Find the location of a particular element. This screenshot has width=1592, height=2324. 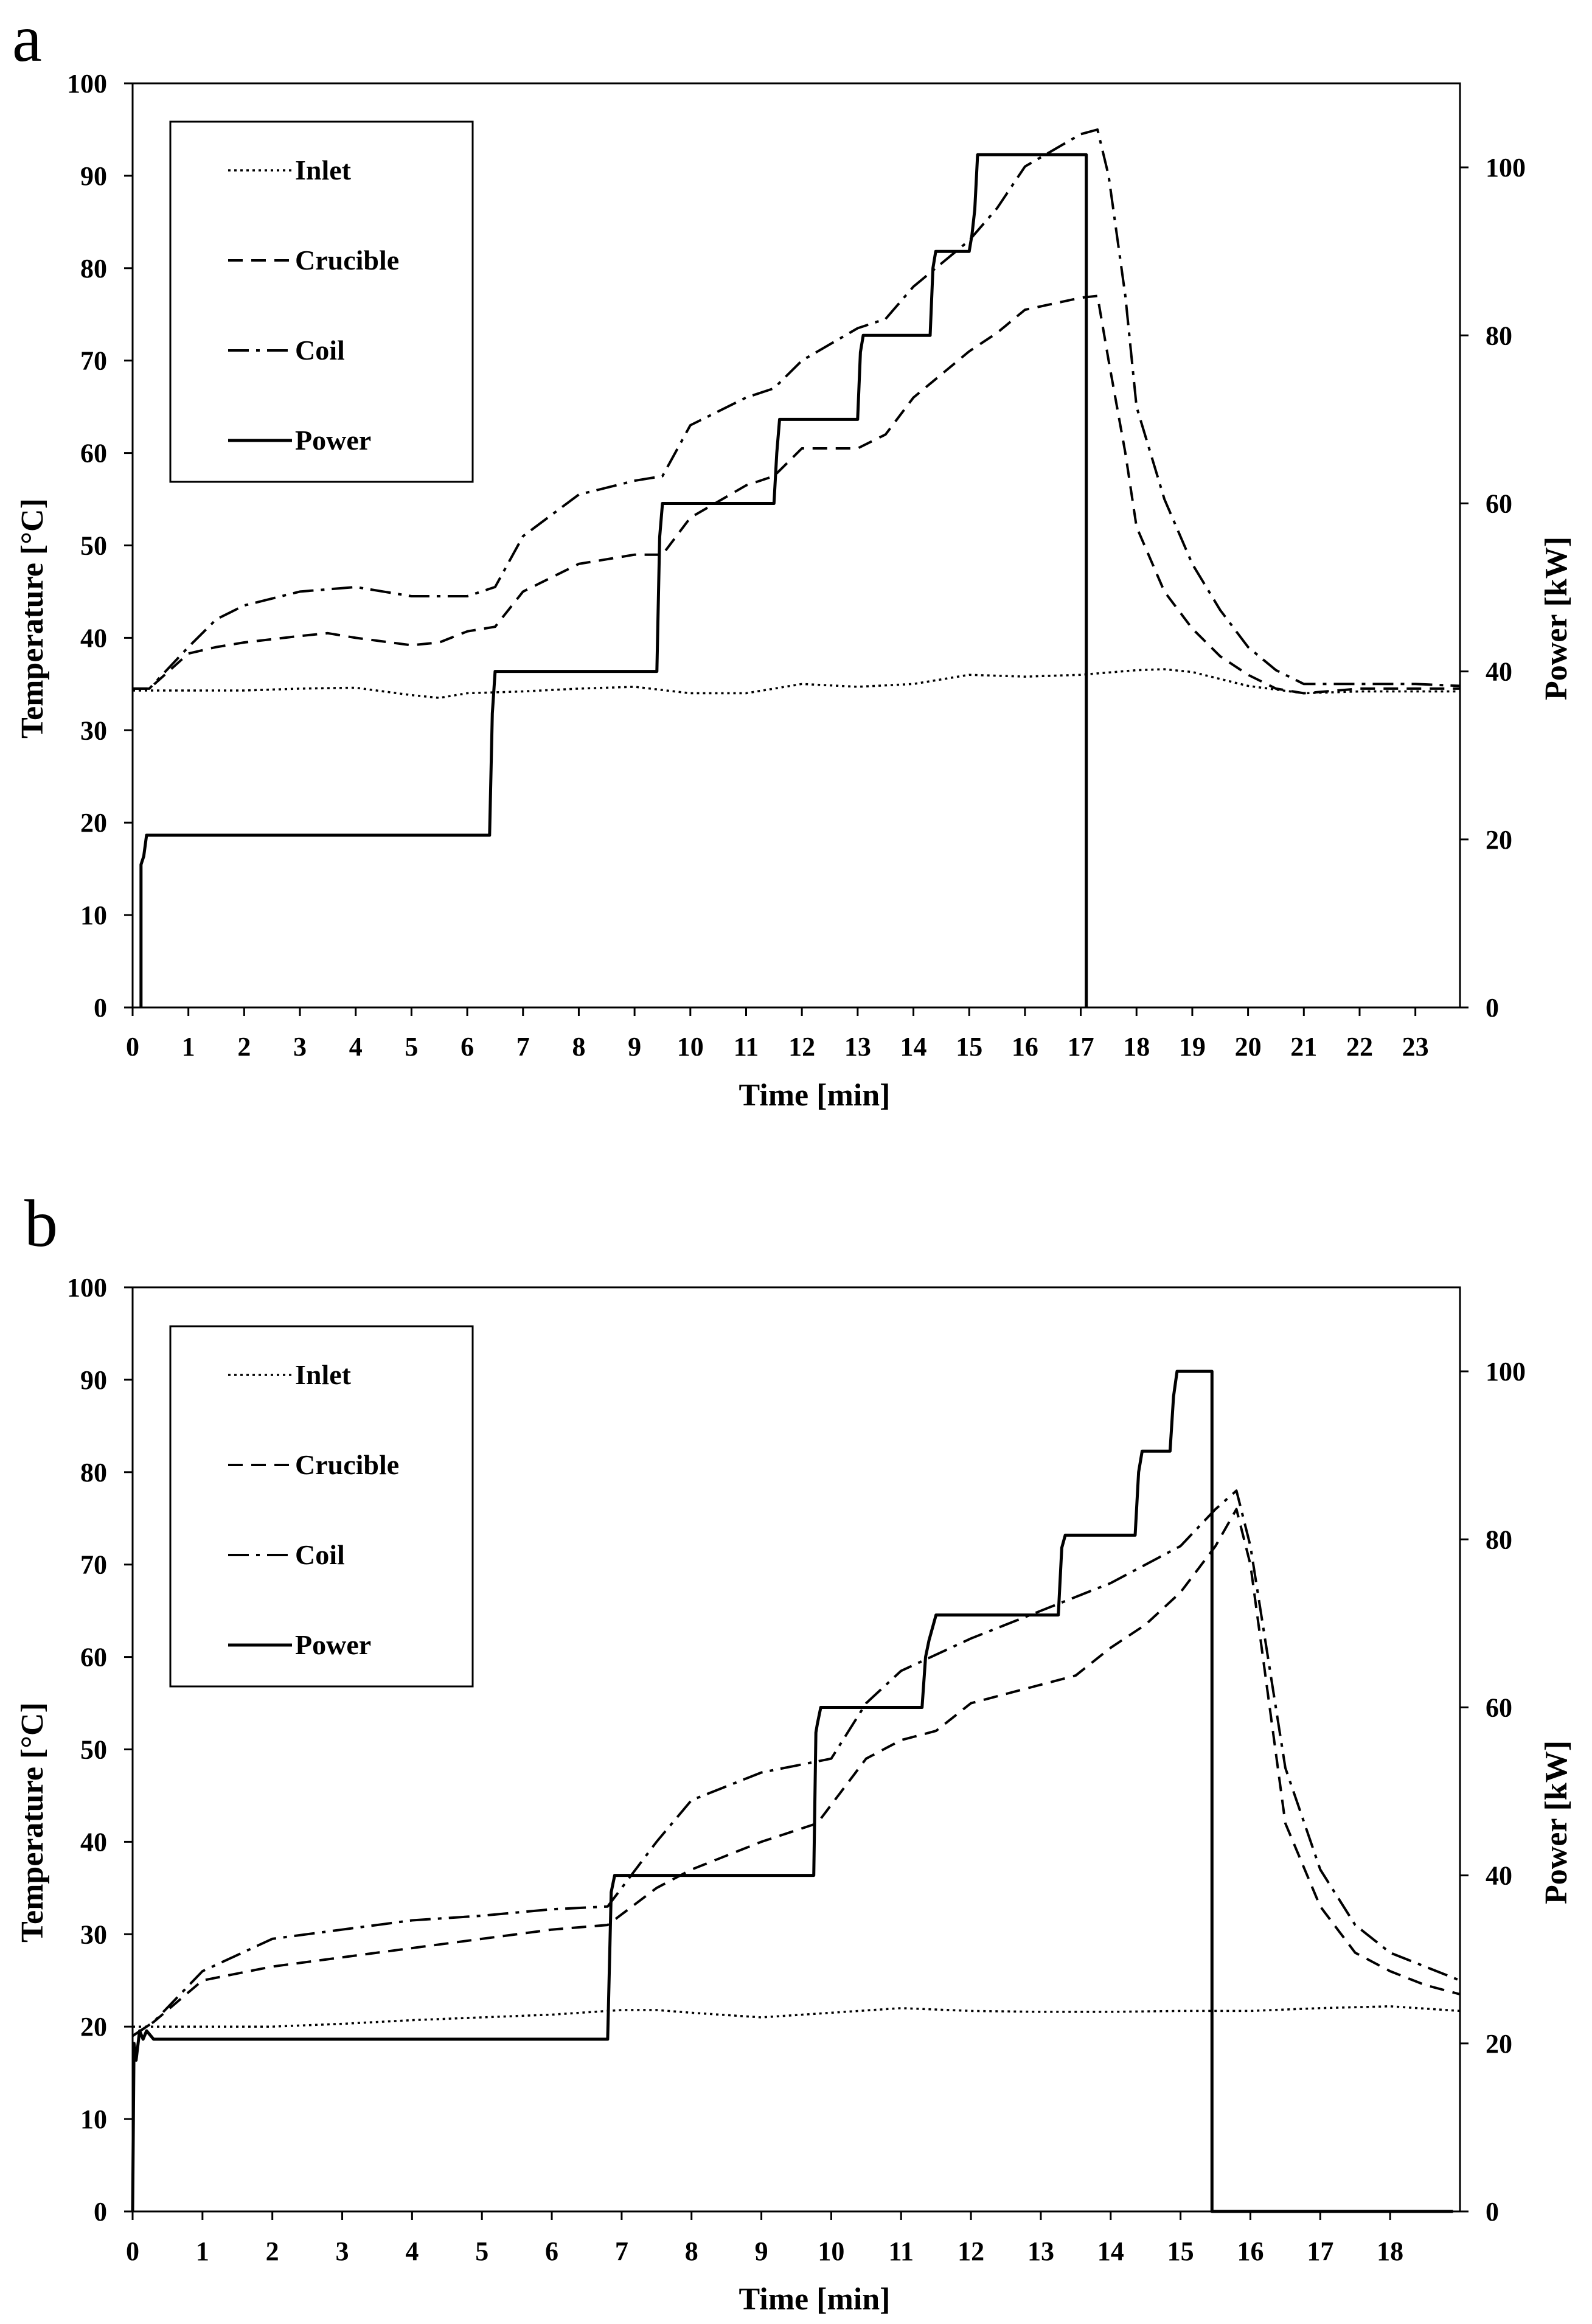

x-tick-label: 20 is located at coordinates (1248, 1047).